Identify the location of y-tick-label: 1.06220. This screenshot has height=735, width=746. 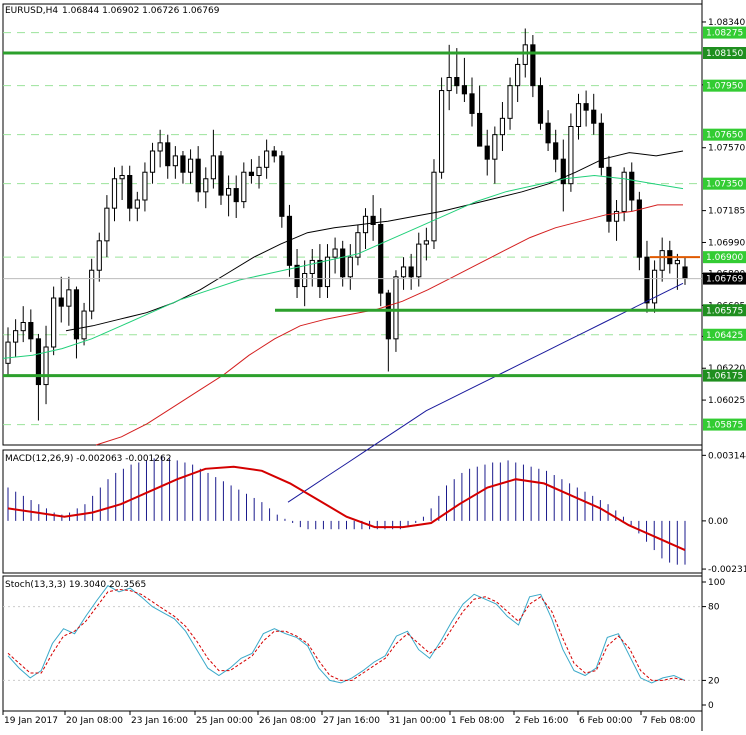
(726, 369).